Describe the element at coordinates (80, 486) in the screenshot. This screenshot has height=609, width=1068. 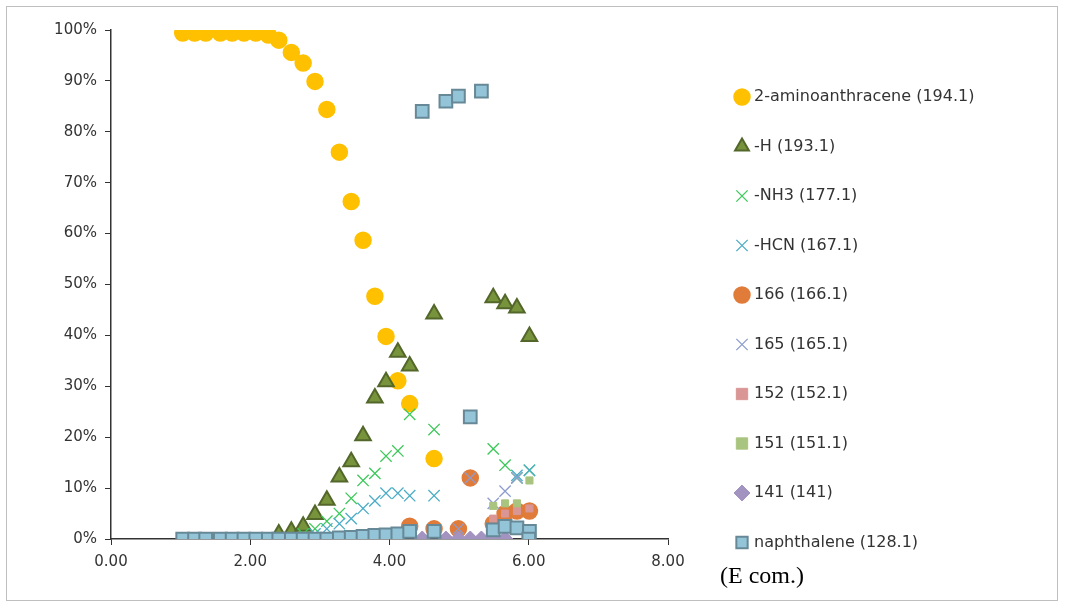
I see `y-tick-label: 10%` at that location.